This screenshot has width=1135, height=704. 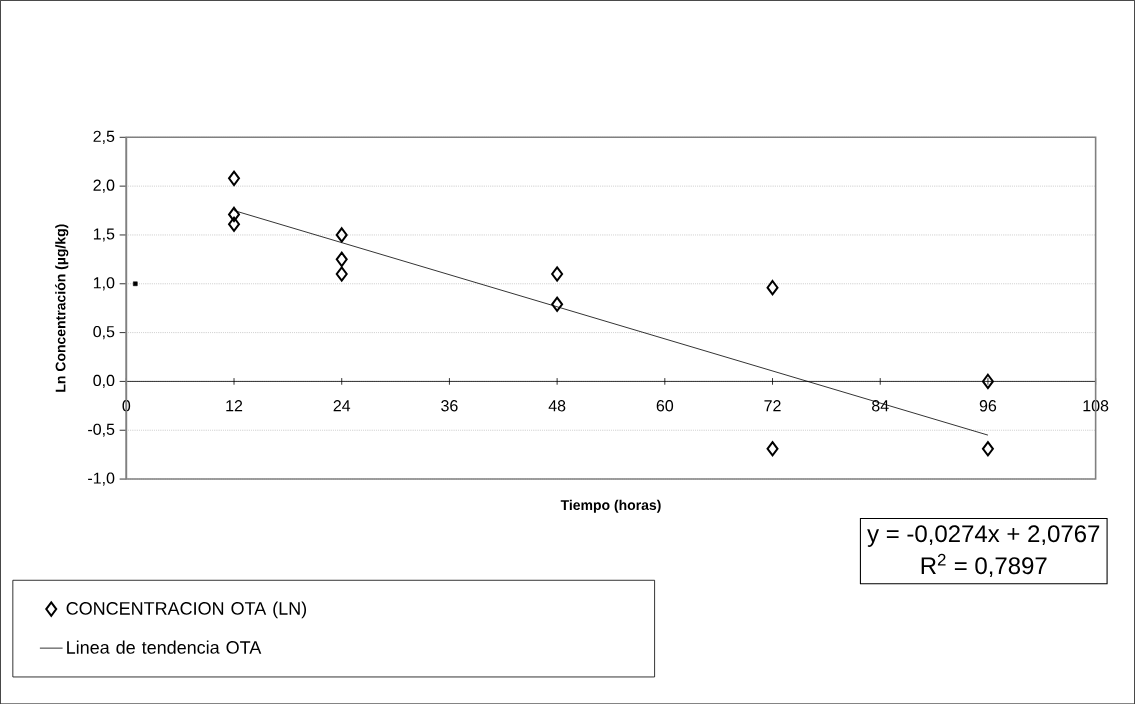 What do you see at coordinates (164, 647) in the screenshot?
I see `legend-label: Linea de tendencia OTA` at bounding box center [164, 647].